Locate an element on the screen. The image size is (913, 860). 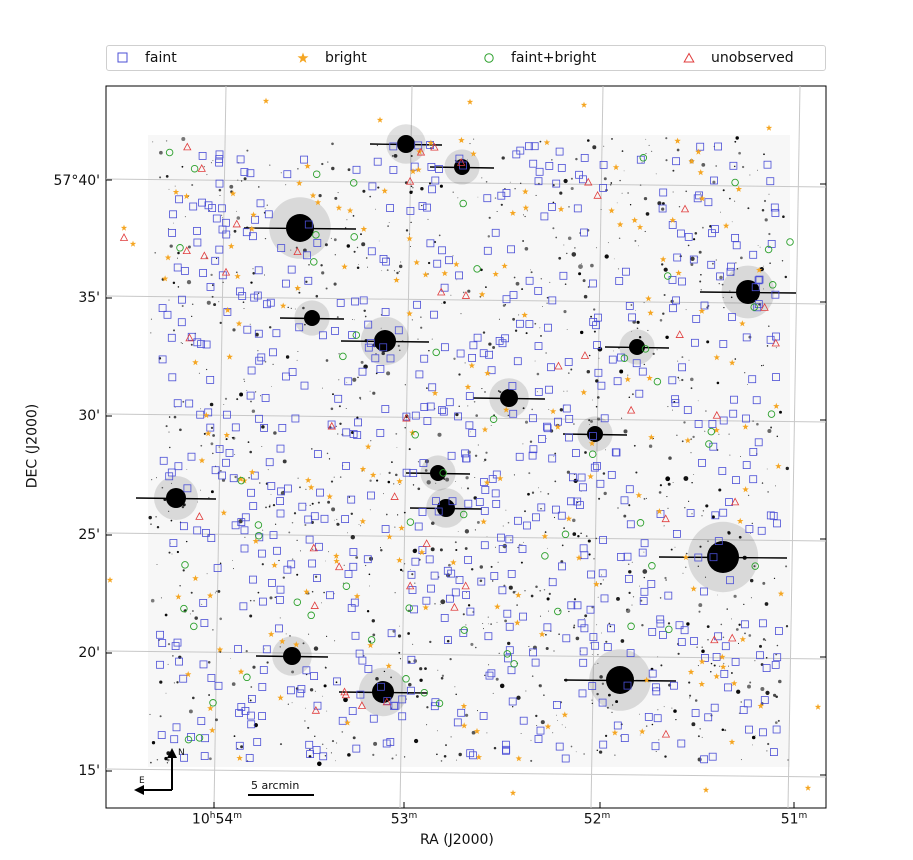
ytick-label: 20' is located at coordinates (89, 653).